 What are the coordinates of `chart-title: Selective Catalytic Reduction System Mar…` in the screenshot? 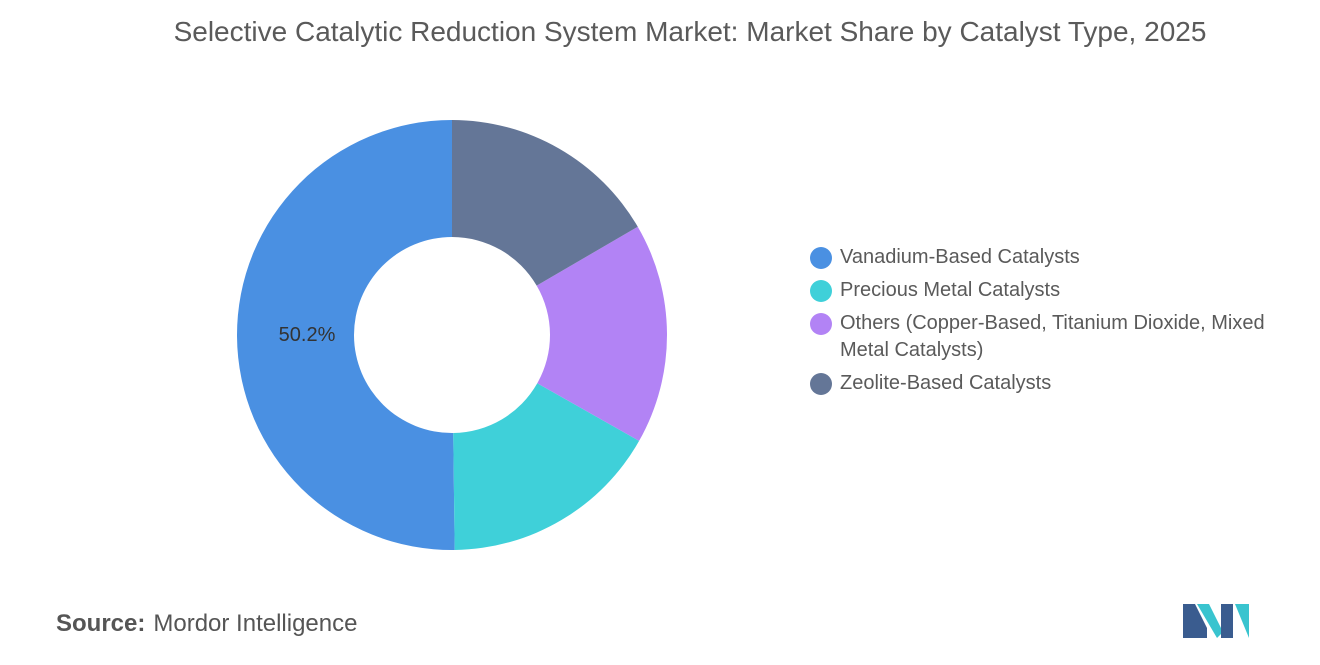 It's located at (690, 31).